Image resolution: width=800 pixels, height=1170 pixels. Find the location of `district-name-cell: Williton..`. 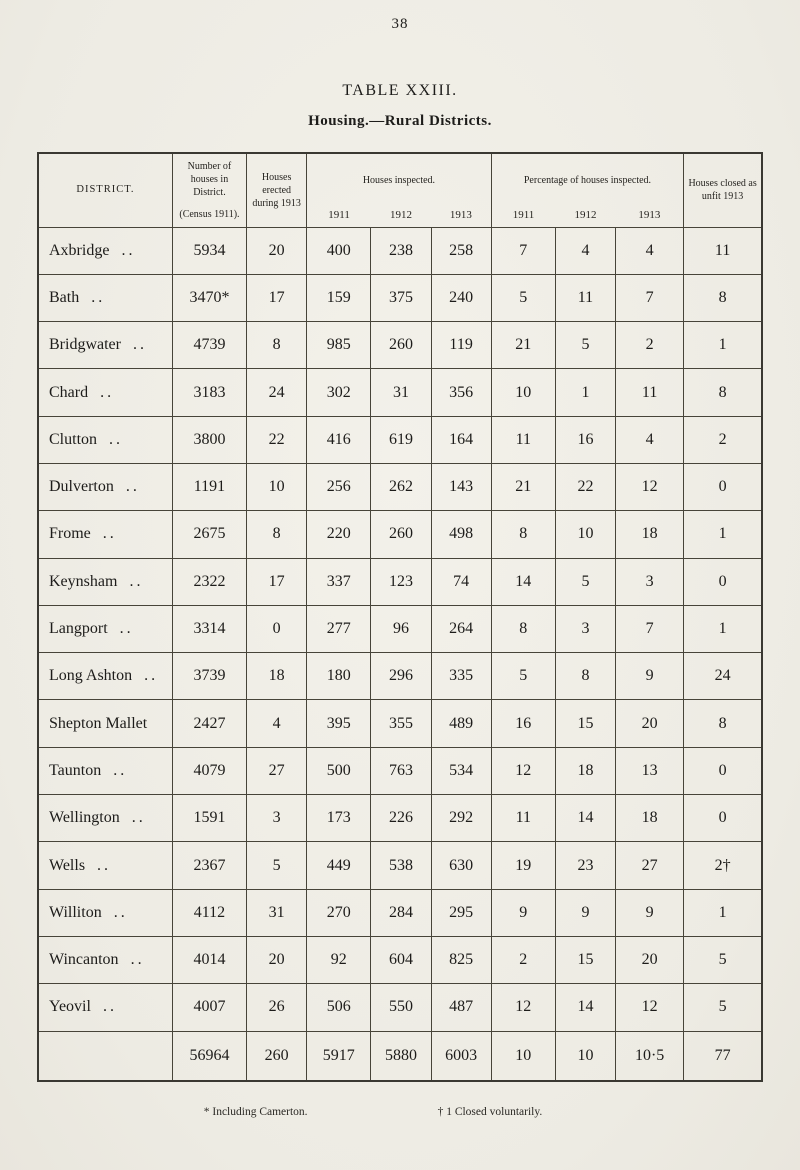

district-name-cell: Williton.. is located at coordinates (105, 912).